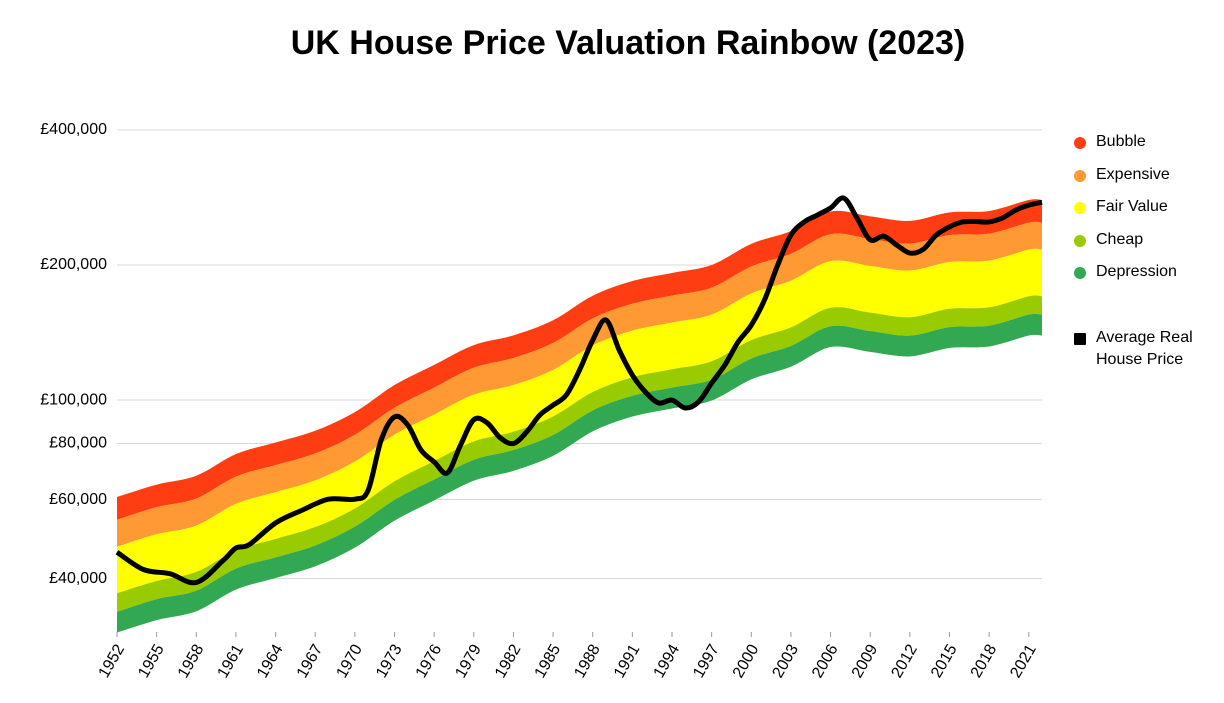  What do you see at coordinates (944, 661) in the screenshot?
I see `x-tick-label: 2015` at bounding box center [944, 661].